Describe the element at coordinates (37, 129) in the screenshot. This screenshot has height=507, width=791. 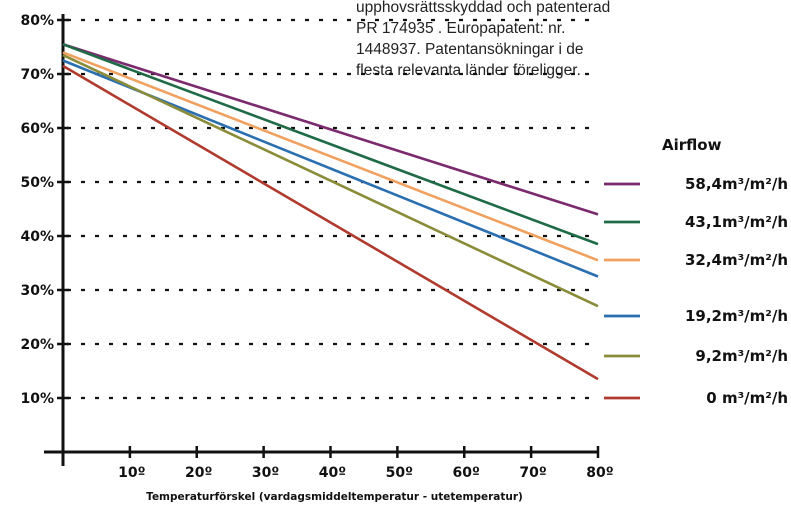
I see `y-tick-label: 60%` at that location.